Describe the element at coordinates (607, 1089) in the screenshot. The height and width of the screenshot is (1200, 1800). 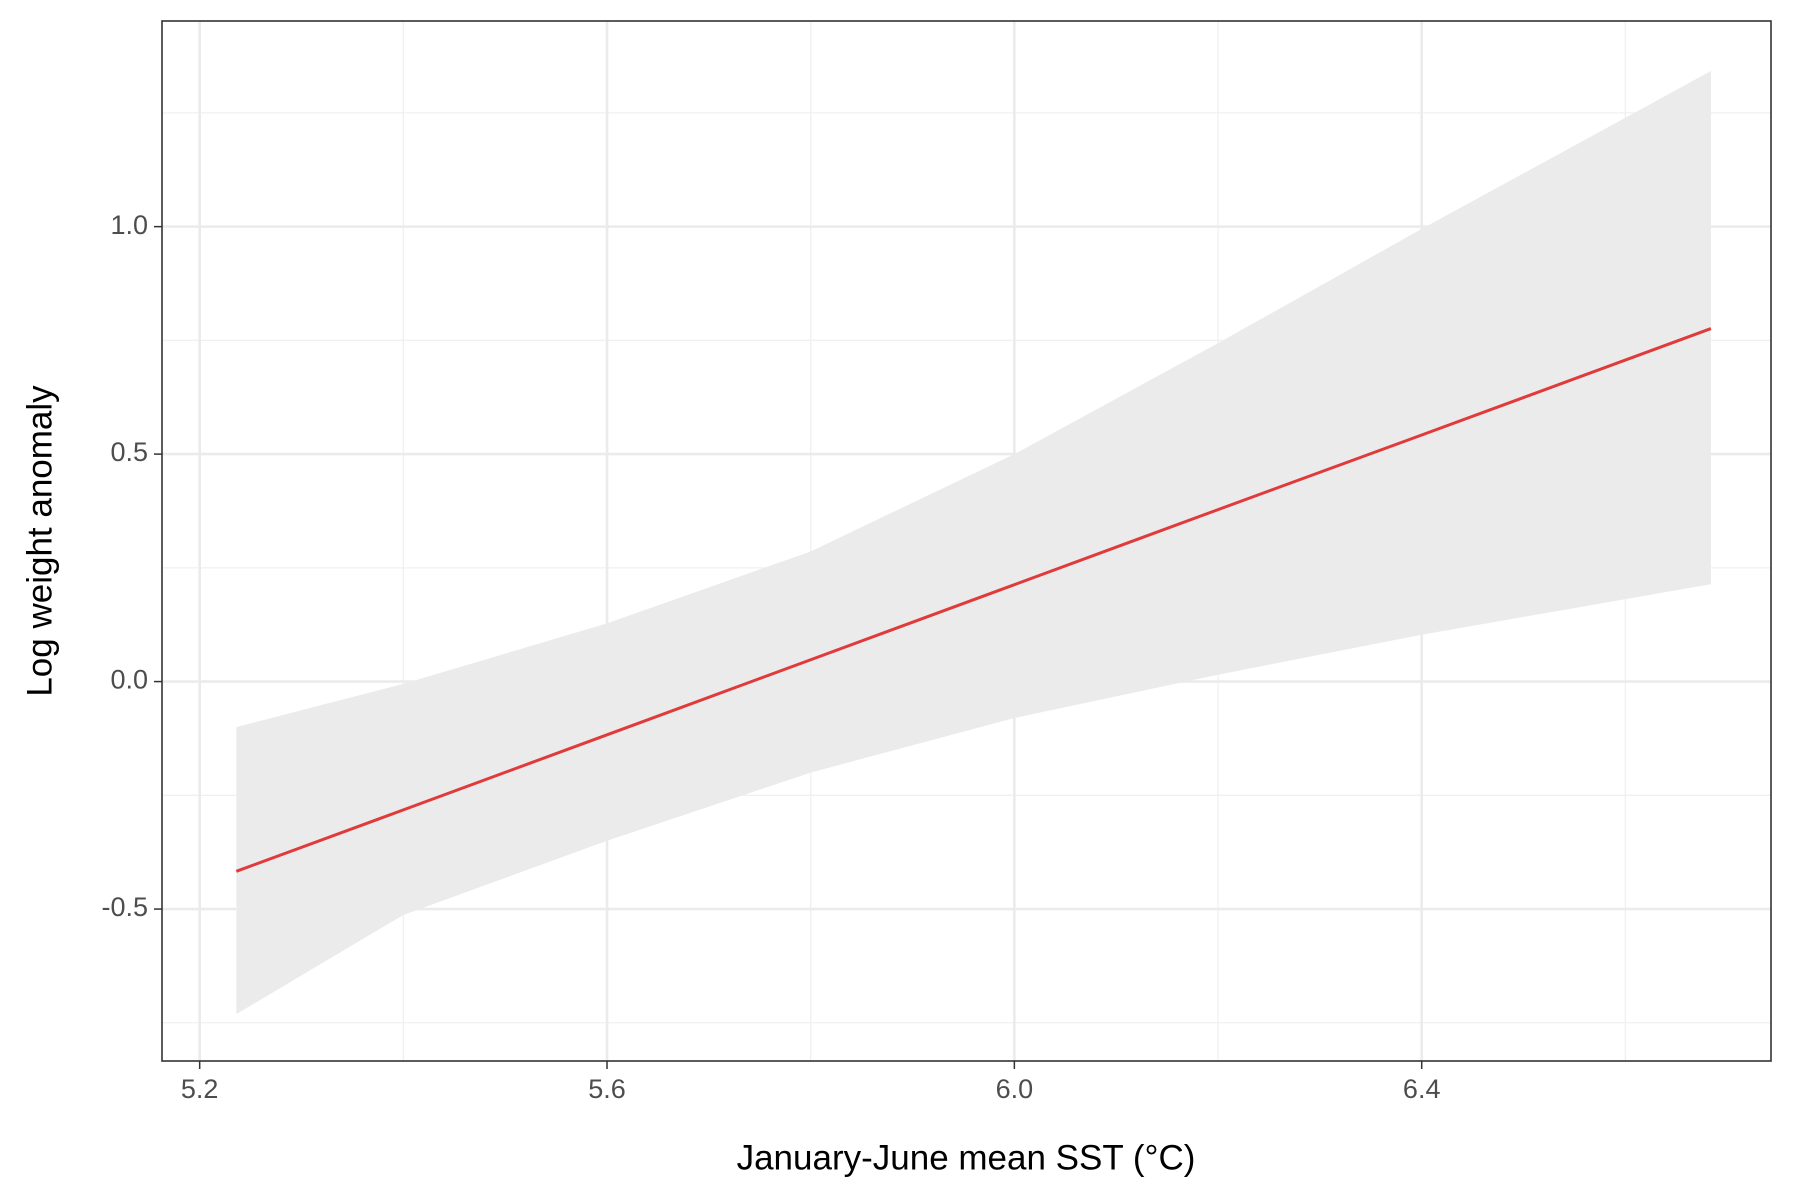
I see `x-tick-label: 5.6` at that location.